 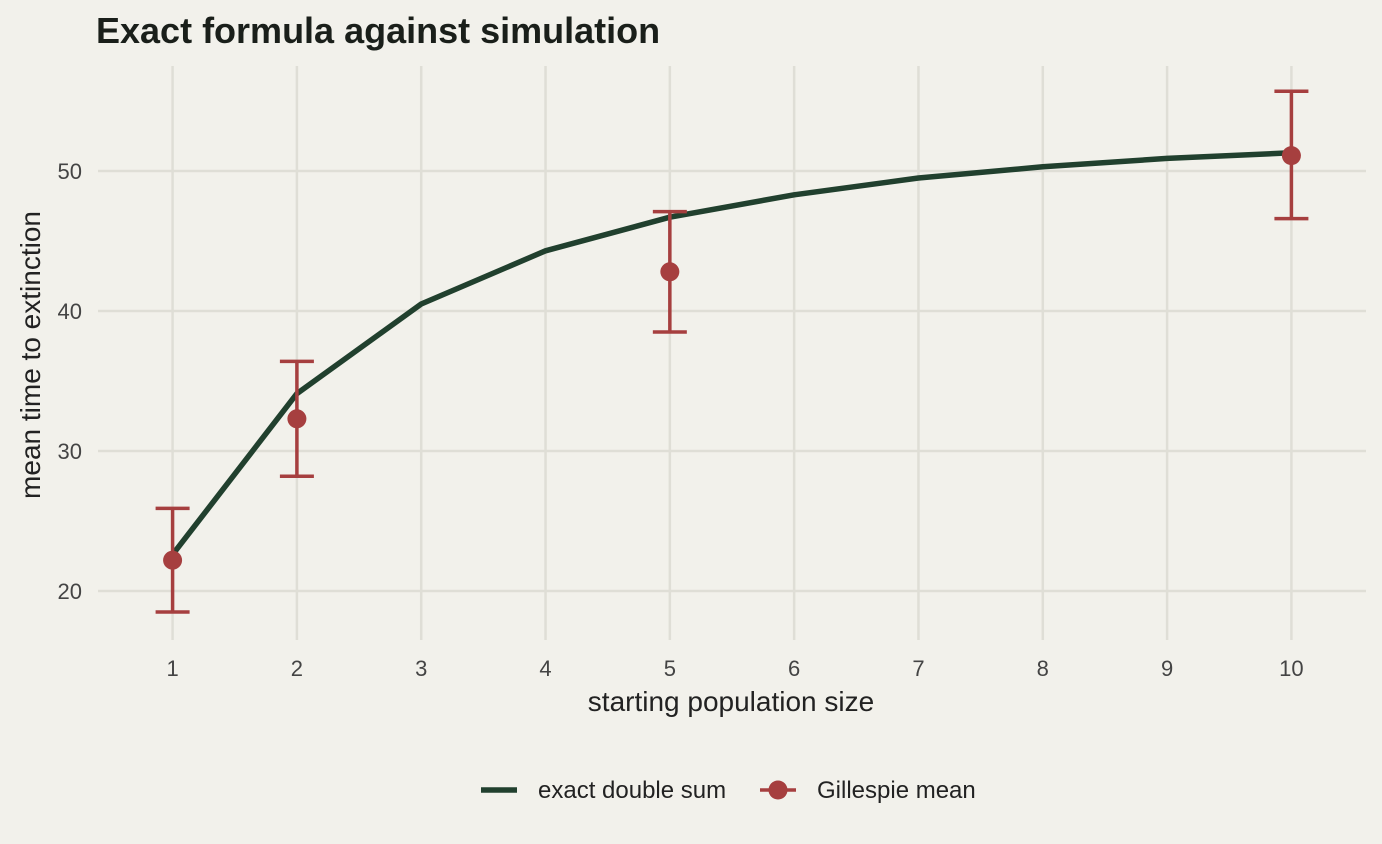 What do you see at coordinates (731, 701) in the screenshot?
I see `x-axis-title: starting population size` at bounding box center [731, 701].